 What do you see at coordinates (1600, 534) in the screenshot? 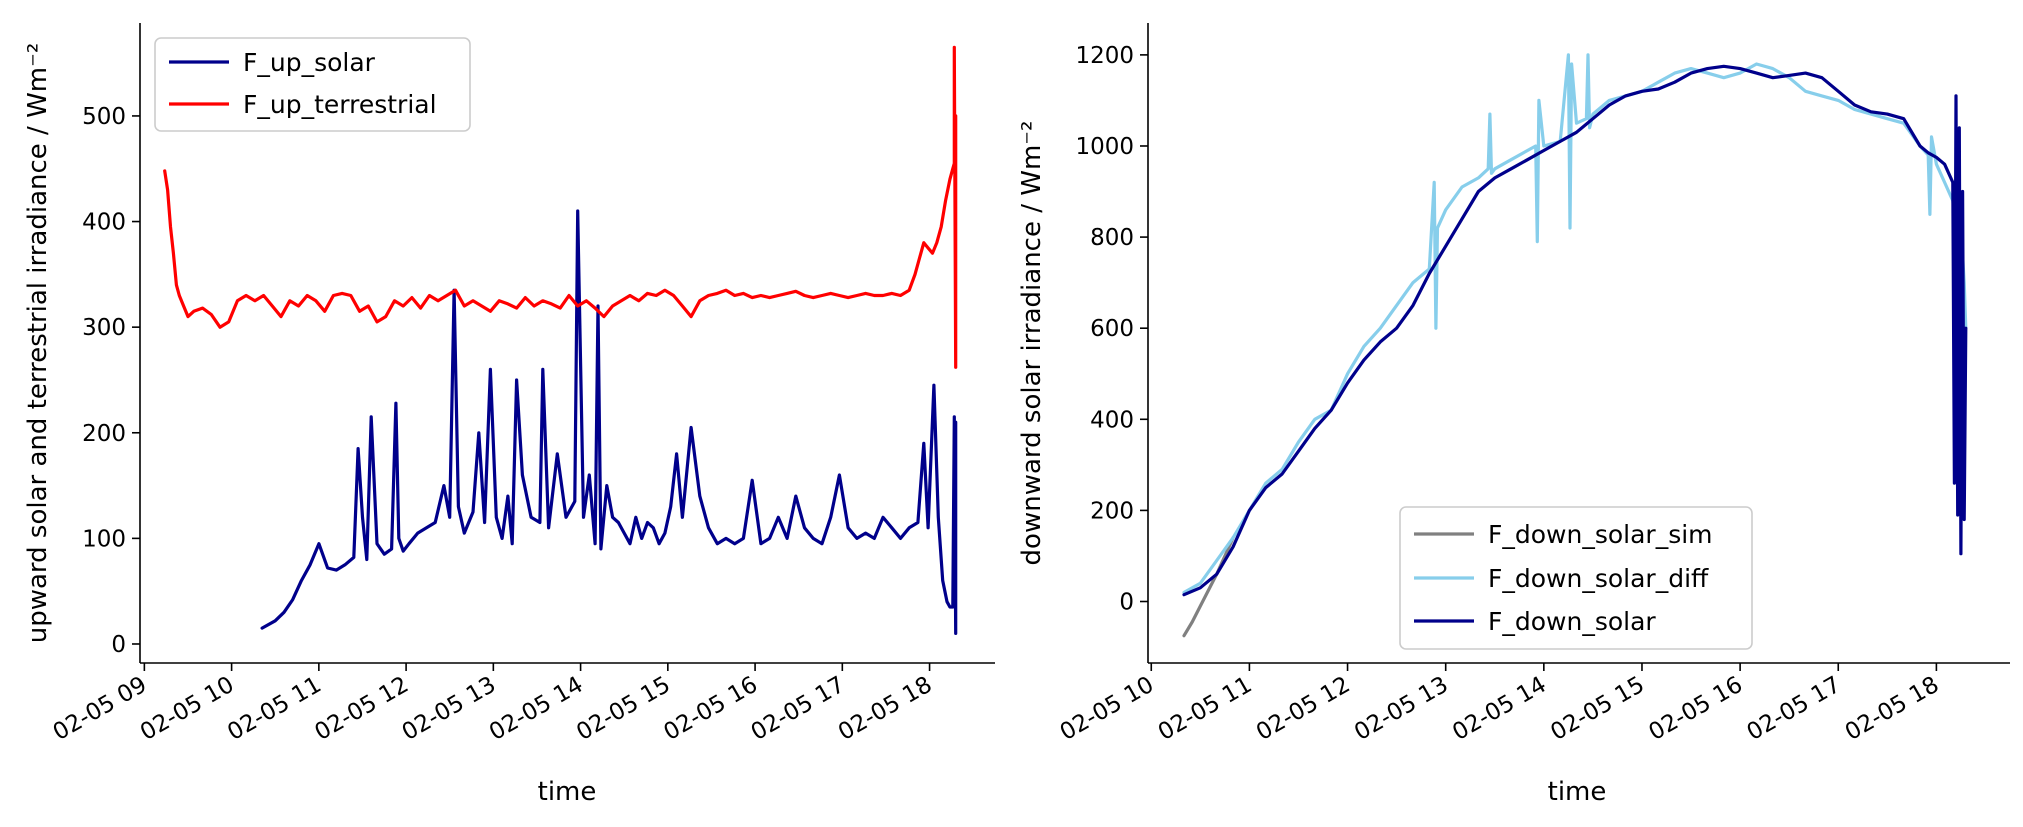
I see `p2-legend-label-f-down-solar-sim: F_down_solar_sim` at bounding box center [1600, 534].